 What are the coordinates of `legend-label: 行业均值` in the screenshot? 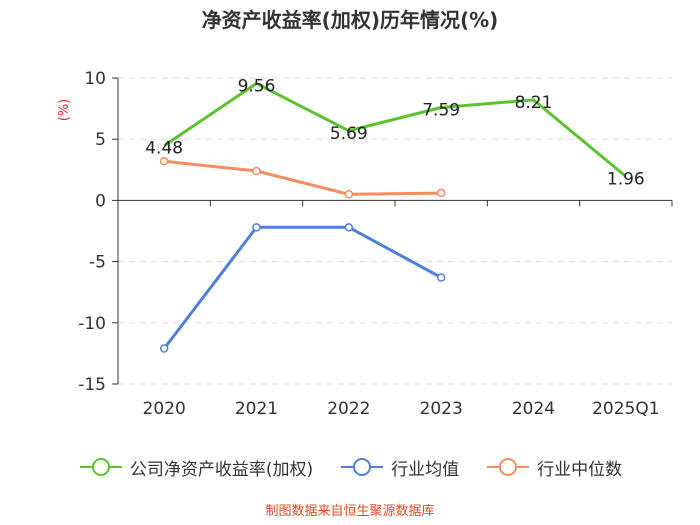 It's located at (425, 469).